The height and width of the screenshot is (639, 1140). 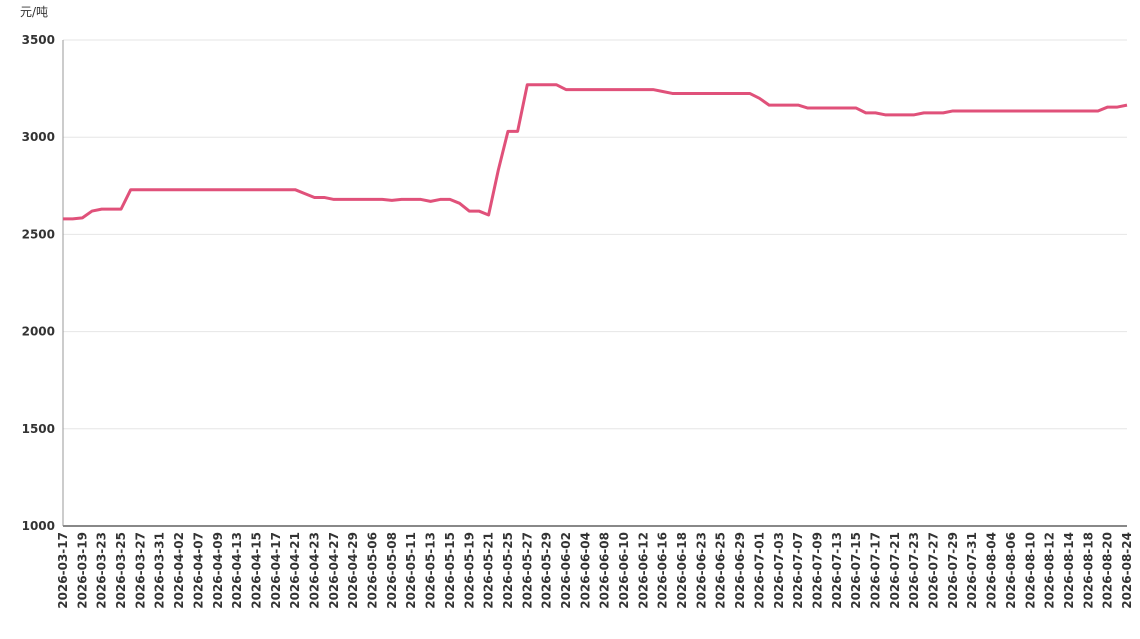 I want to click on x-tick-label: 2026-06-10, so click(x=624, y=570).